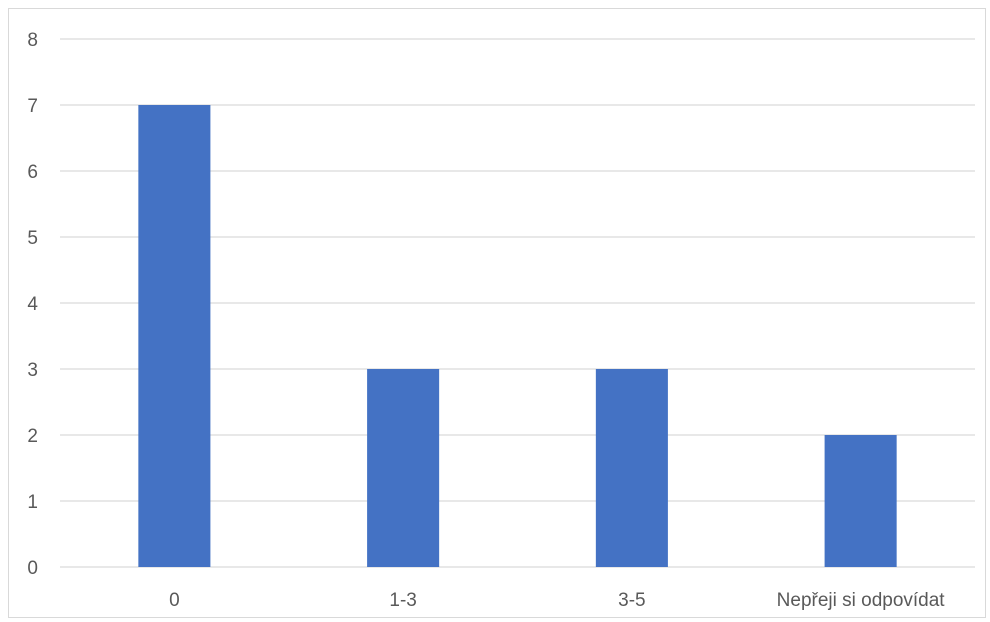  Describe the element at coordinates (32, 172) in the screenshot. I see `y-tick-label: 6` at that location.